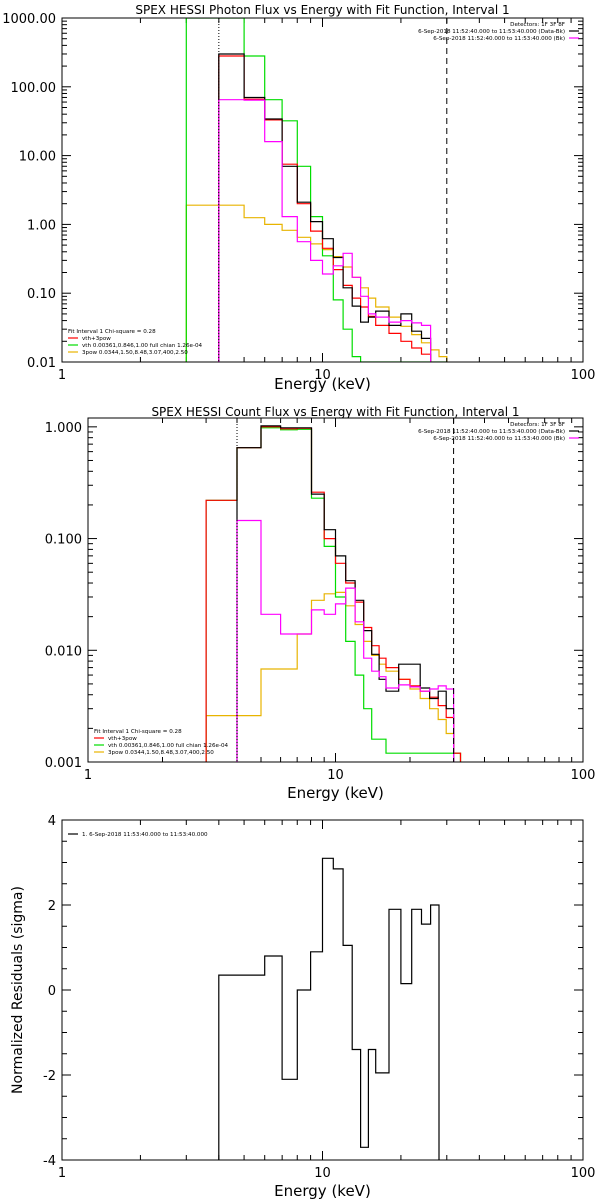  What do you see at coordinates (63, 651) in the screenshot?
I see `y-tick-label: 0.010` at bounding box center [63, 651].